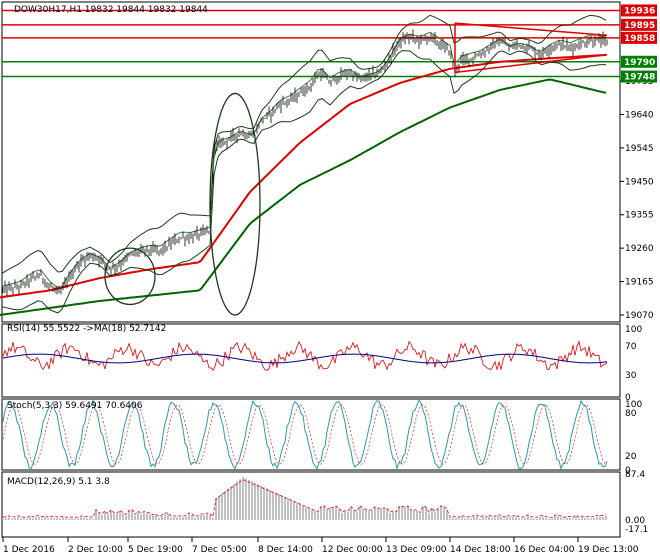  Describe the element at coordinates (639, 61) in the screenshot. I see `level-label: 19790` at that location.